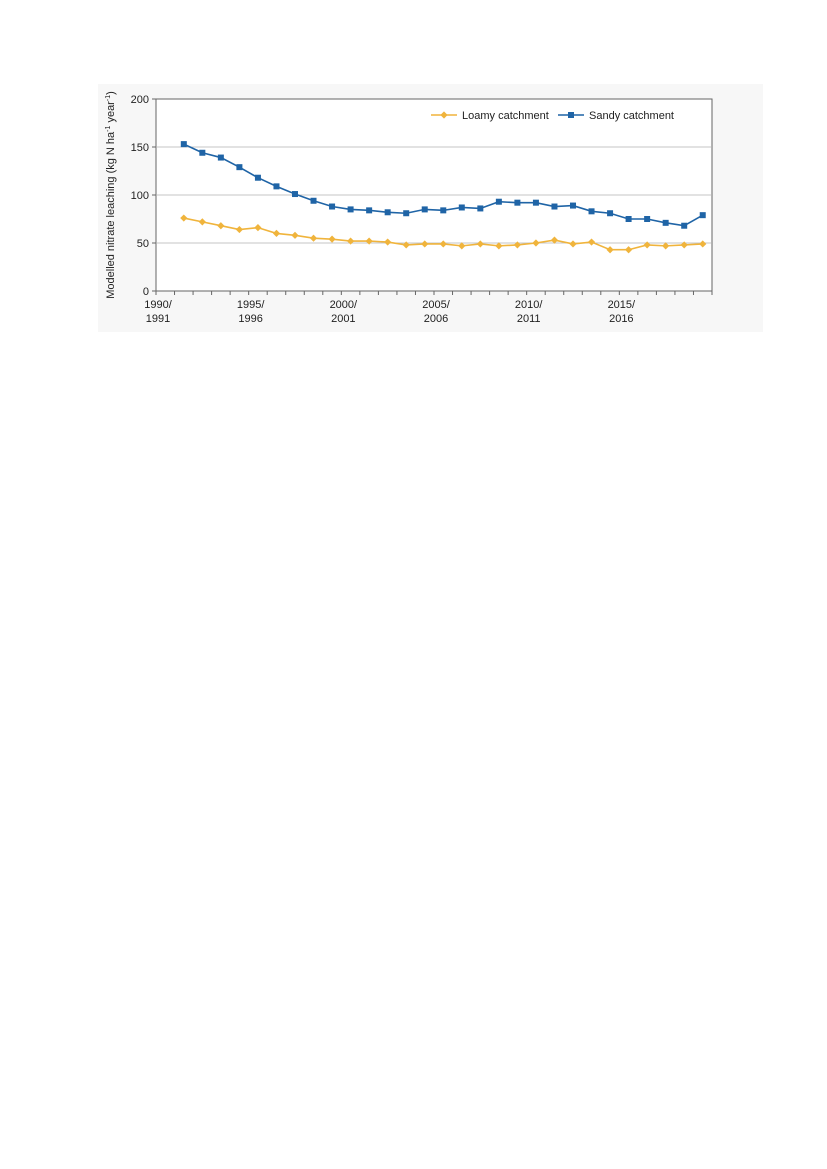  I want to click on y-axis-title-mid: year, so click(111, 113).